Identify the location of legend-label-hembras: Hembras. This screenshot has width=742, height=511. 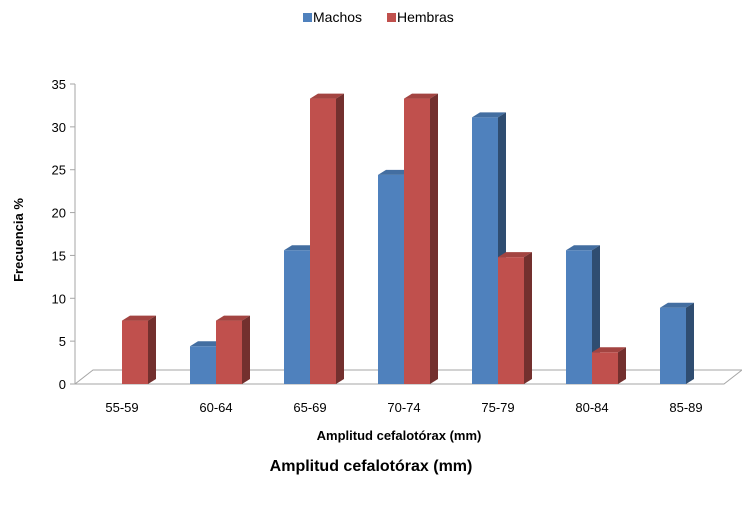
(425, 17).